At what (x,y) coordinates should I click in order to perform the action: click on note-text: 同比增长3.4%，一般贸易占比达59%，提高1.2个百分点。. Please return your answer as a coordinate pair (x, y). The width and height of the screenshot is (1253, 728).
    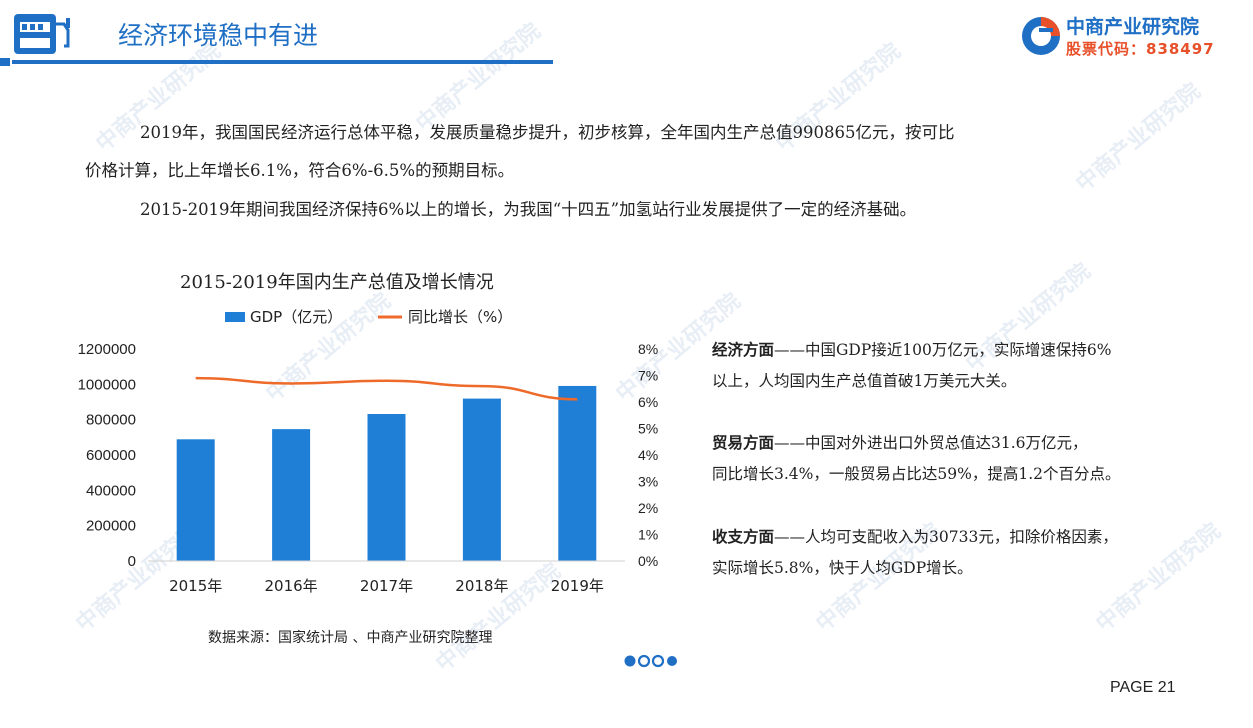
    Looking at the image, I should click on (916, 474).